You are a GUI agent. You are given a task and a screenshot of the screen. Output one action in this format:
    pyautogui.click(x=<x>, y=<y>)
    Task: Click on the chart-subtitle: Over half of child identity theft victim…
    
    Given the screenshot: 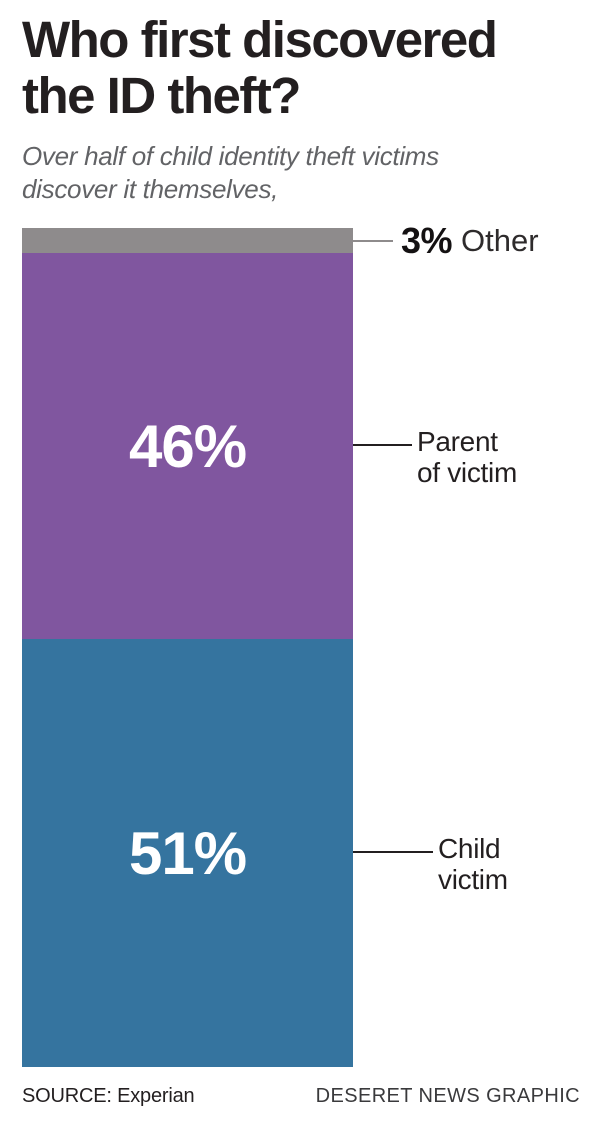 What is the action you would take?
    pyautogui.click(x=302, y=173)
    